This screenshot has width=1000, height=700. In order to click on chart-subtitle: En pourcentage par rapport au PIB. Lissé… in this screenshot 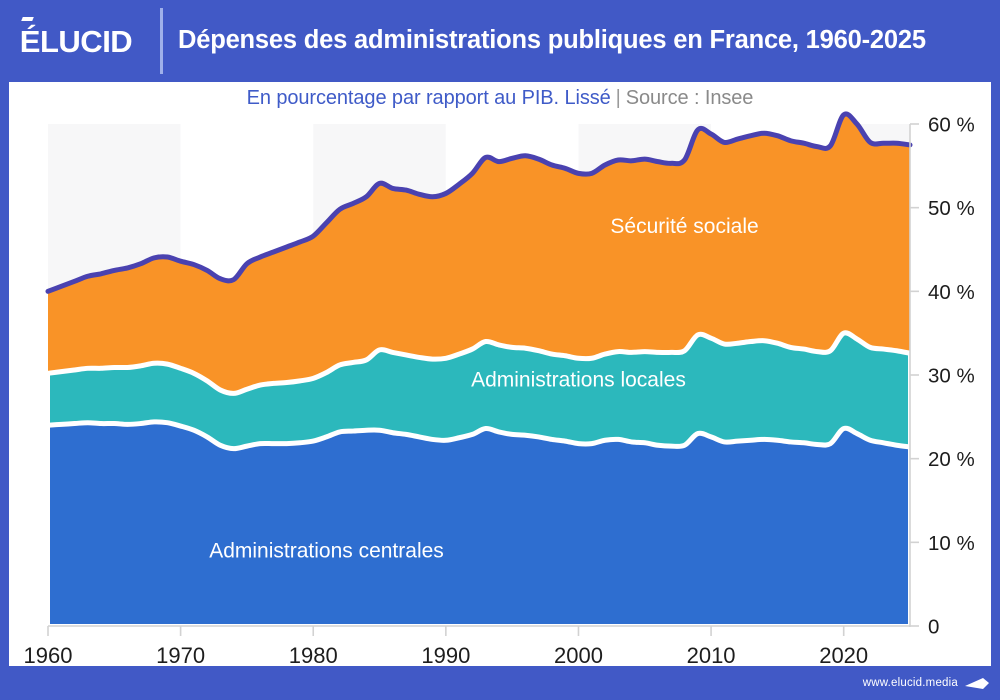, I will do `click(500, 98)`.